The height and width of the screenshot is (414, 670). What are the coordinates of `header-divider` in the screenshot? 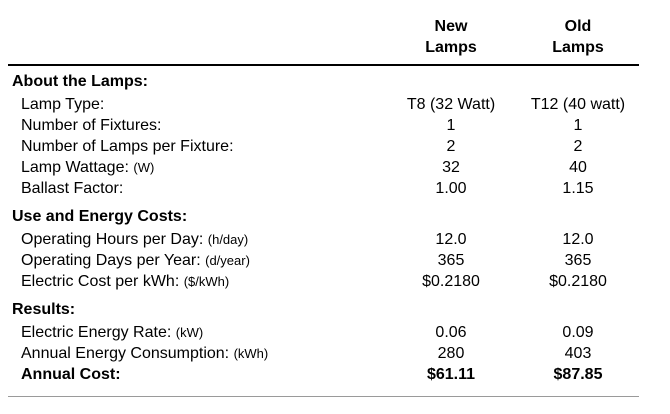 It's located at (323, 65).